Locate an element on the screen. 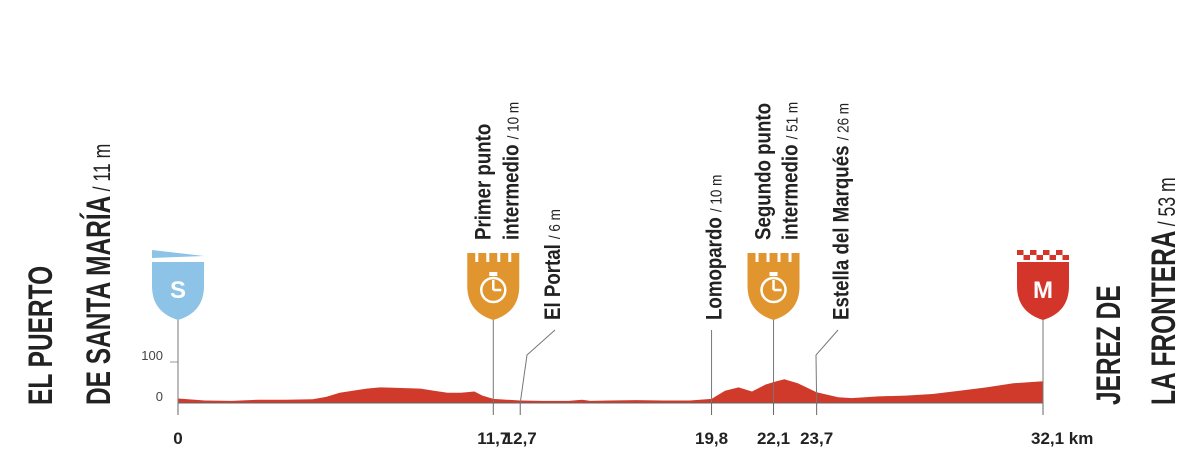 Image resolution: width=1200 pixels, height=459 pixels. waypoint-name-text: LA FRONTERA is located at coordinates (1164, 318).